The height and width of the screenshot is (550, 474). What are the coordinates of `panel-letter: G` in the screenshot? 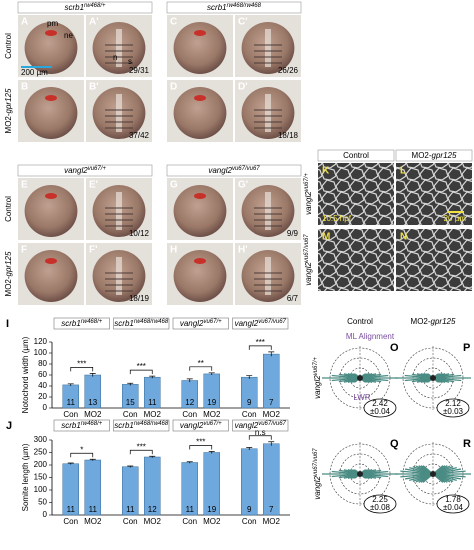 It's located at (174, 185).